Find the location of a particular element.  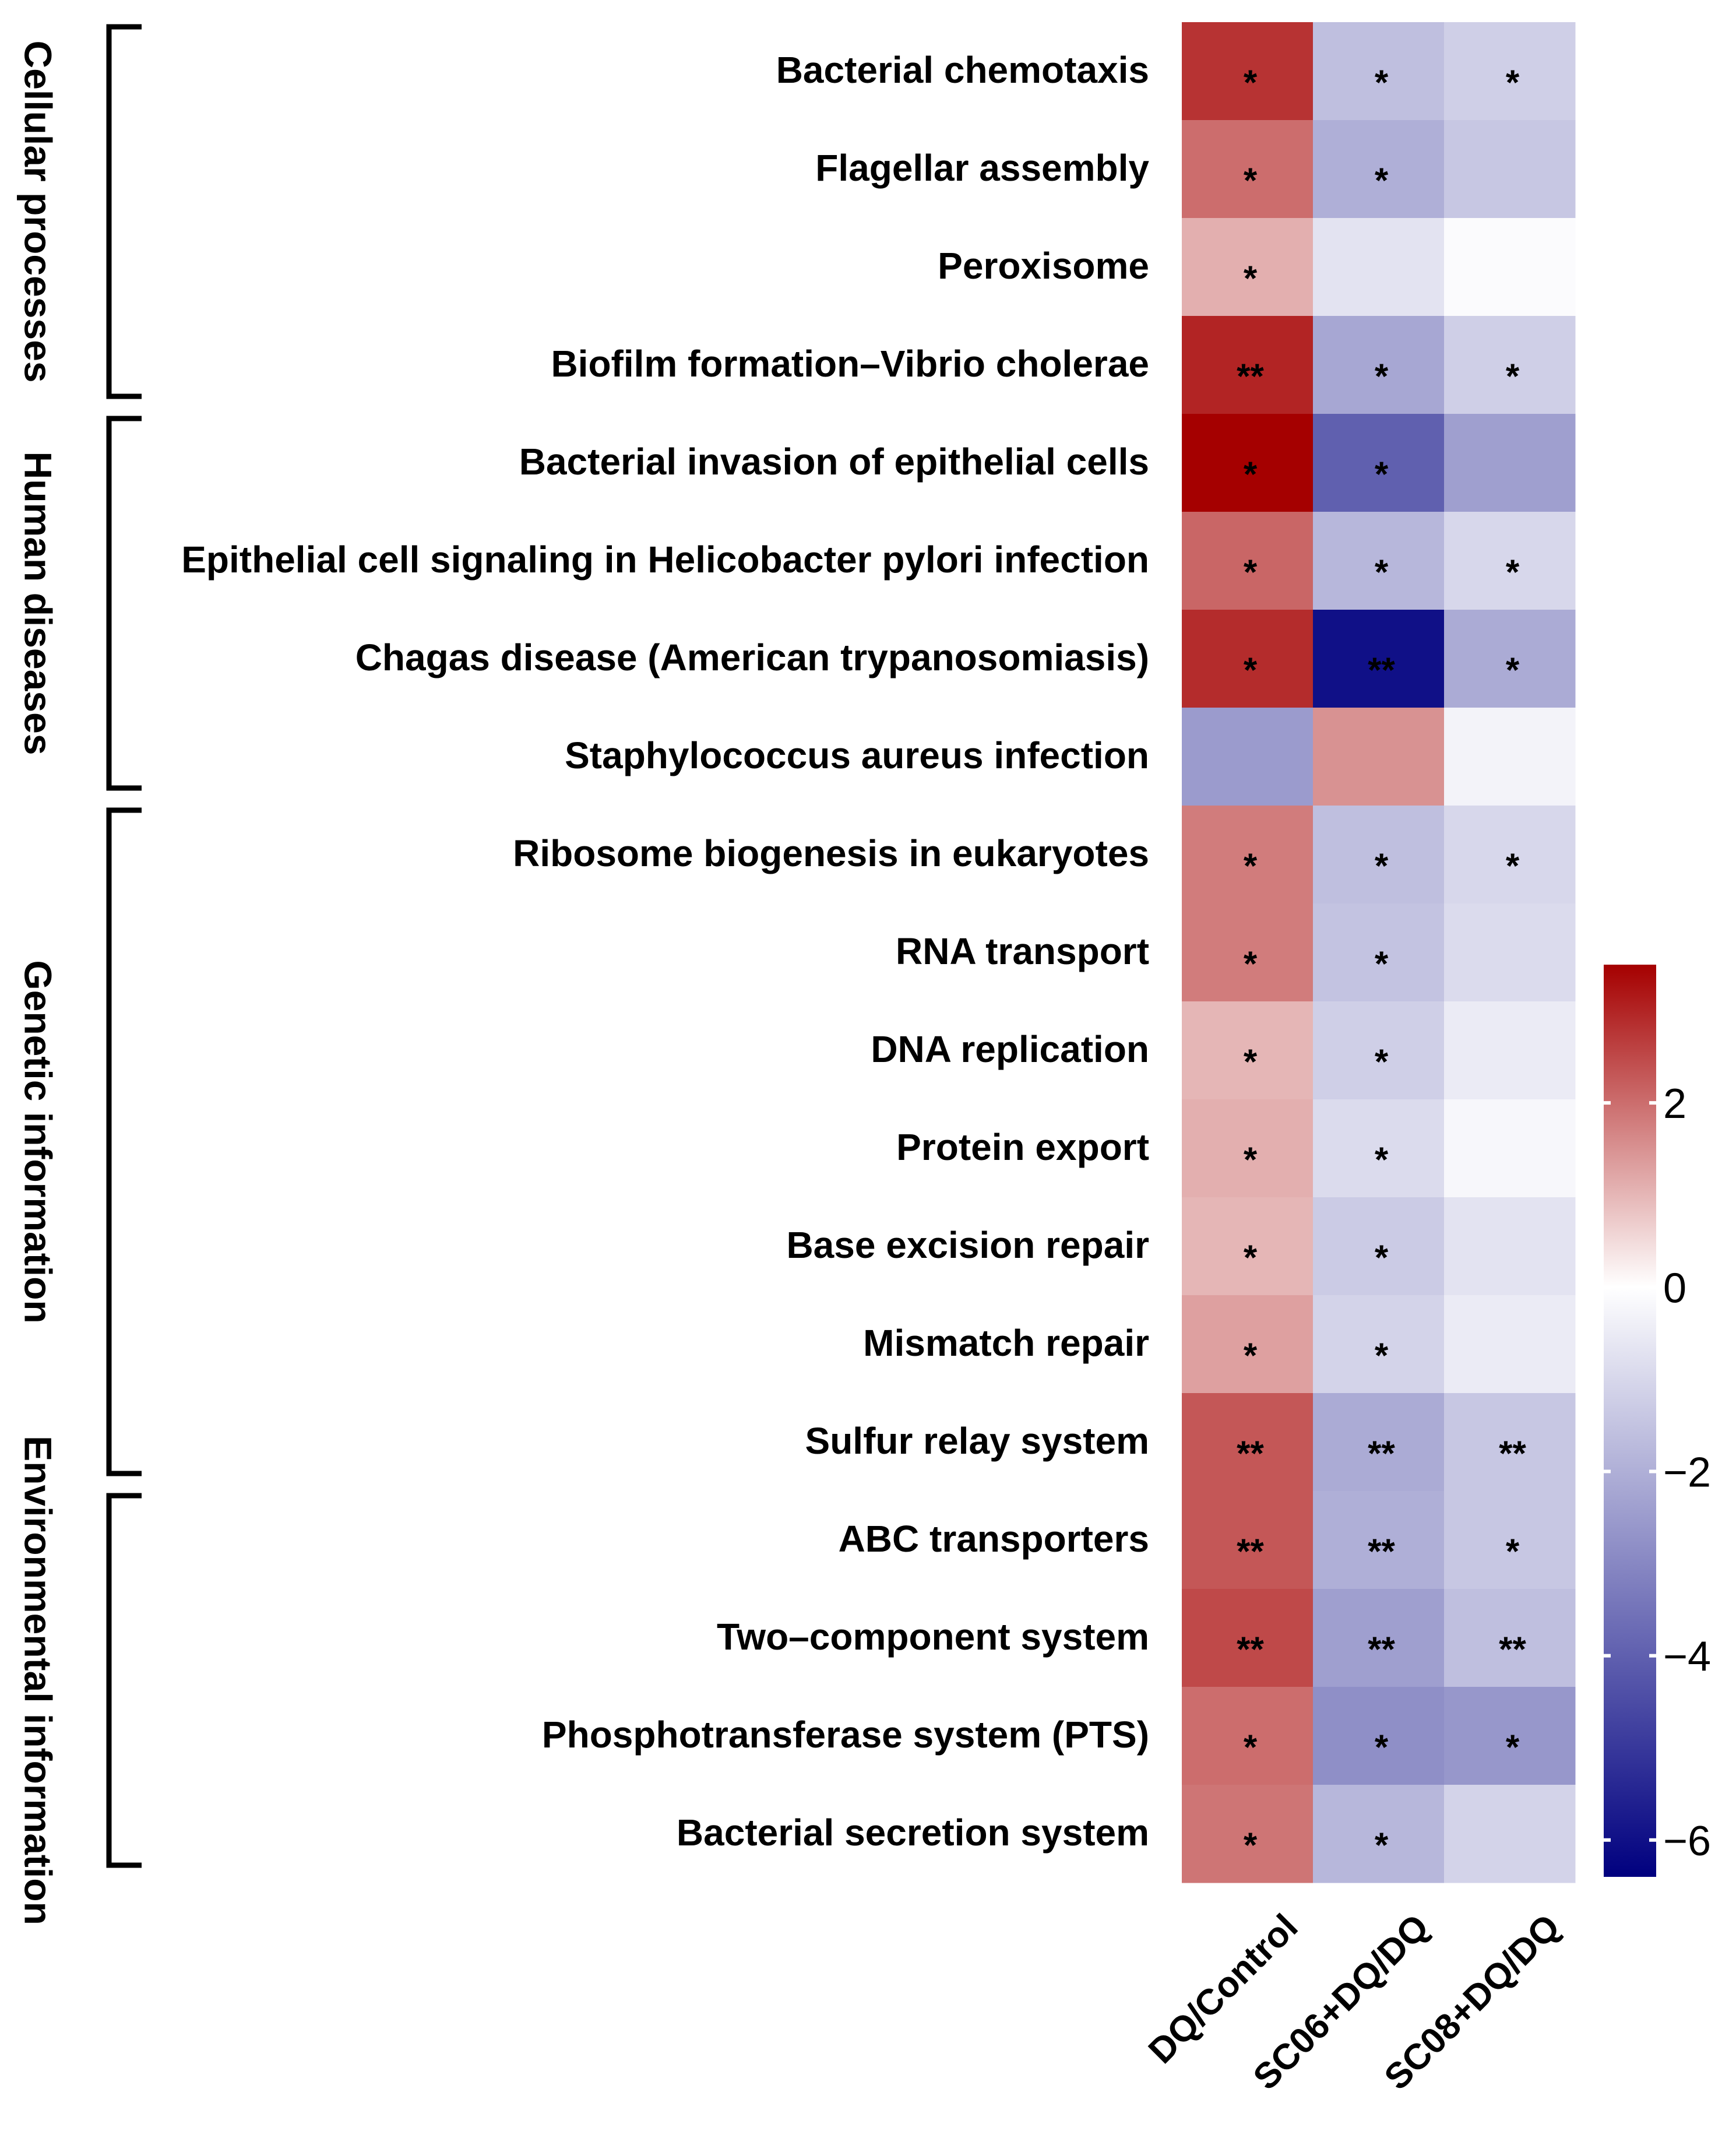

row-label: Biofilm formation–Vibrio cholerae is located at coordinates (850, 364).